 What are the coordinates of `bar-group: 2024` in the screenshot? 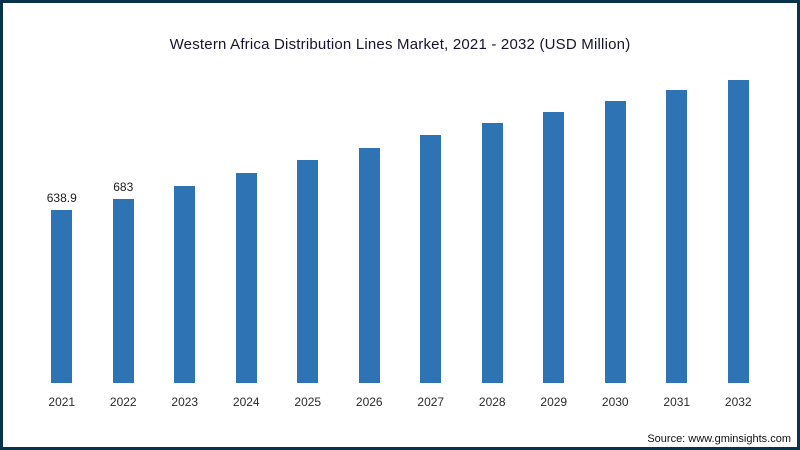 It's located at (247, 235).